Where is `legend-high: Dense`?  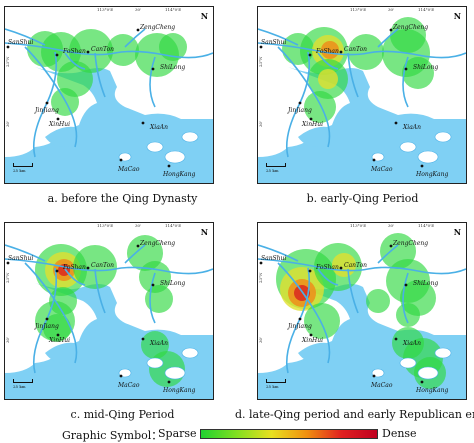 legend-high: Dense is located at coordinates (399, 433).